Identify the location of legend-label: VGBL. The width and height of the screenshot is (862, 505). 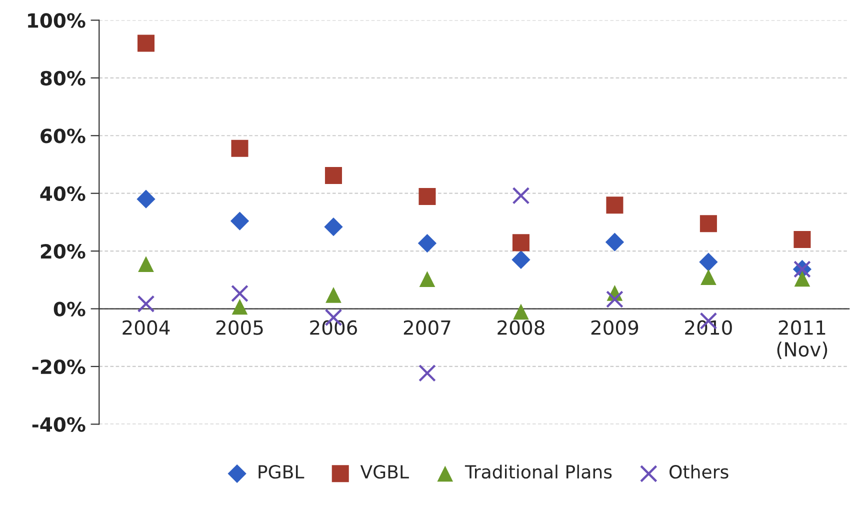
(384, 472).